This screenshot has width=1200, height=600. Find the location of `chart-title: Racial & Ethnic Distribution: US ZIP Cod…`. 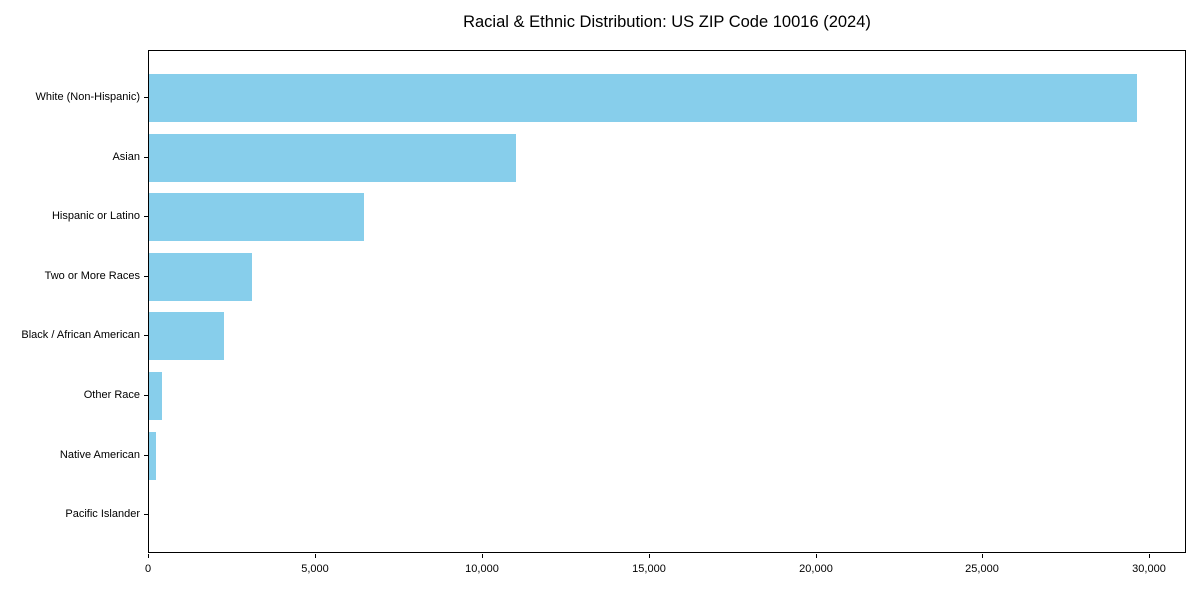

chart-title: Racial & Ethnic Distribution: US ZIP Cod… is located at coordinates (667, 22).